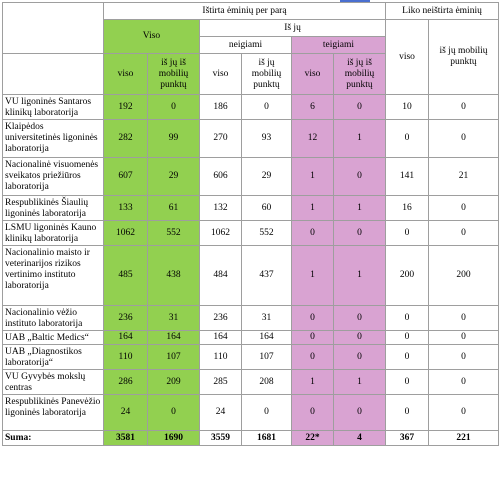 This screenshot has height=501, width=500. Describe the element at coordinates (407, 275) in the screenshot. I see `remaining-cell: 200` at that location.